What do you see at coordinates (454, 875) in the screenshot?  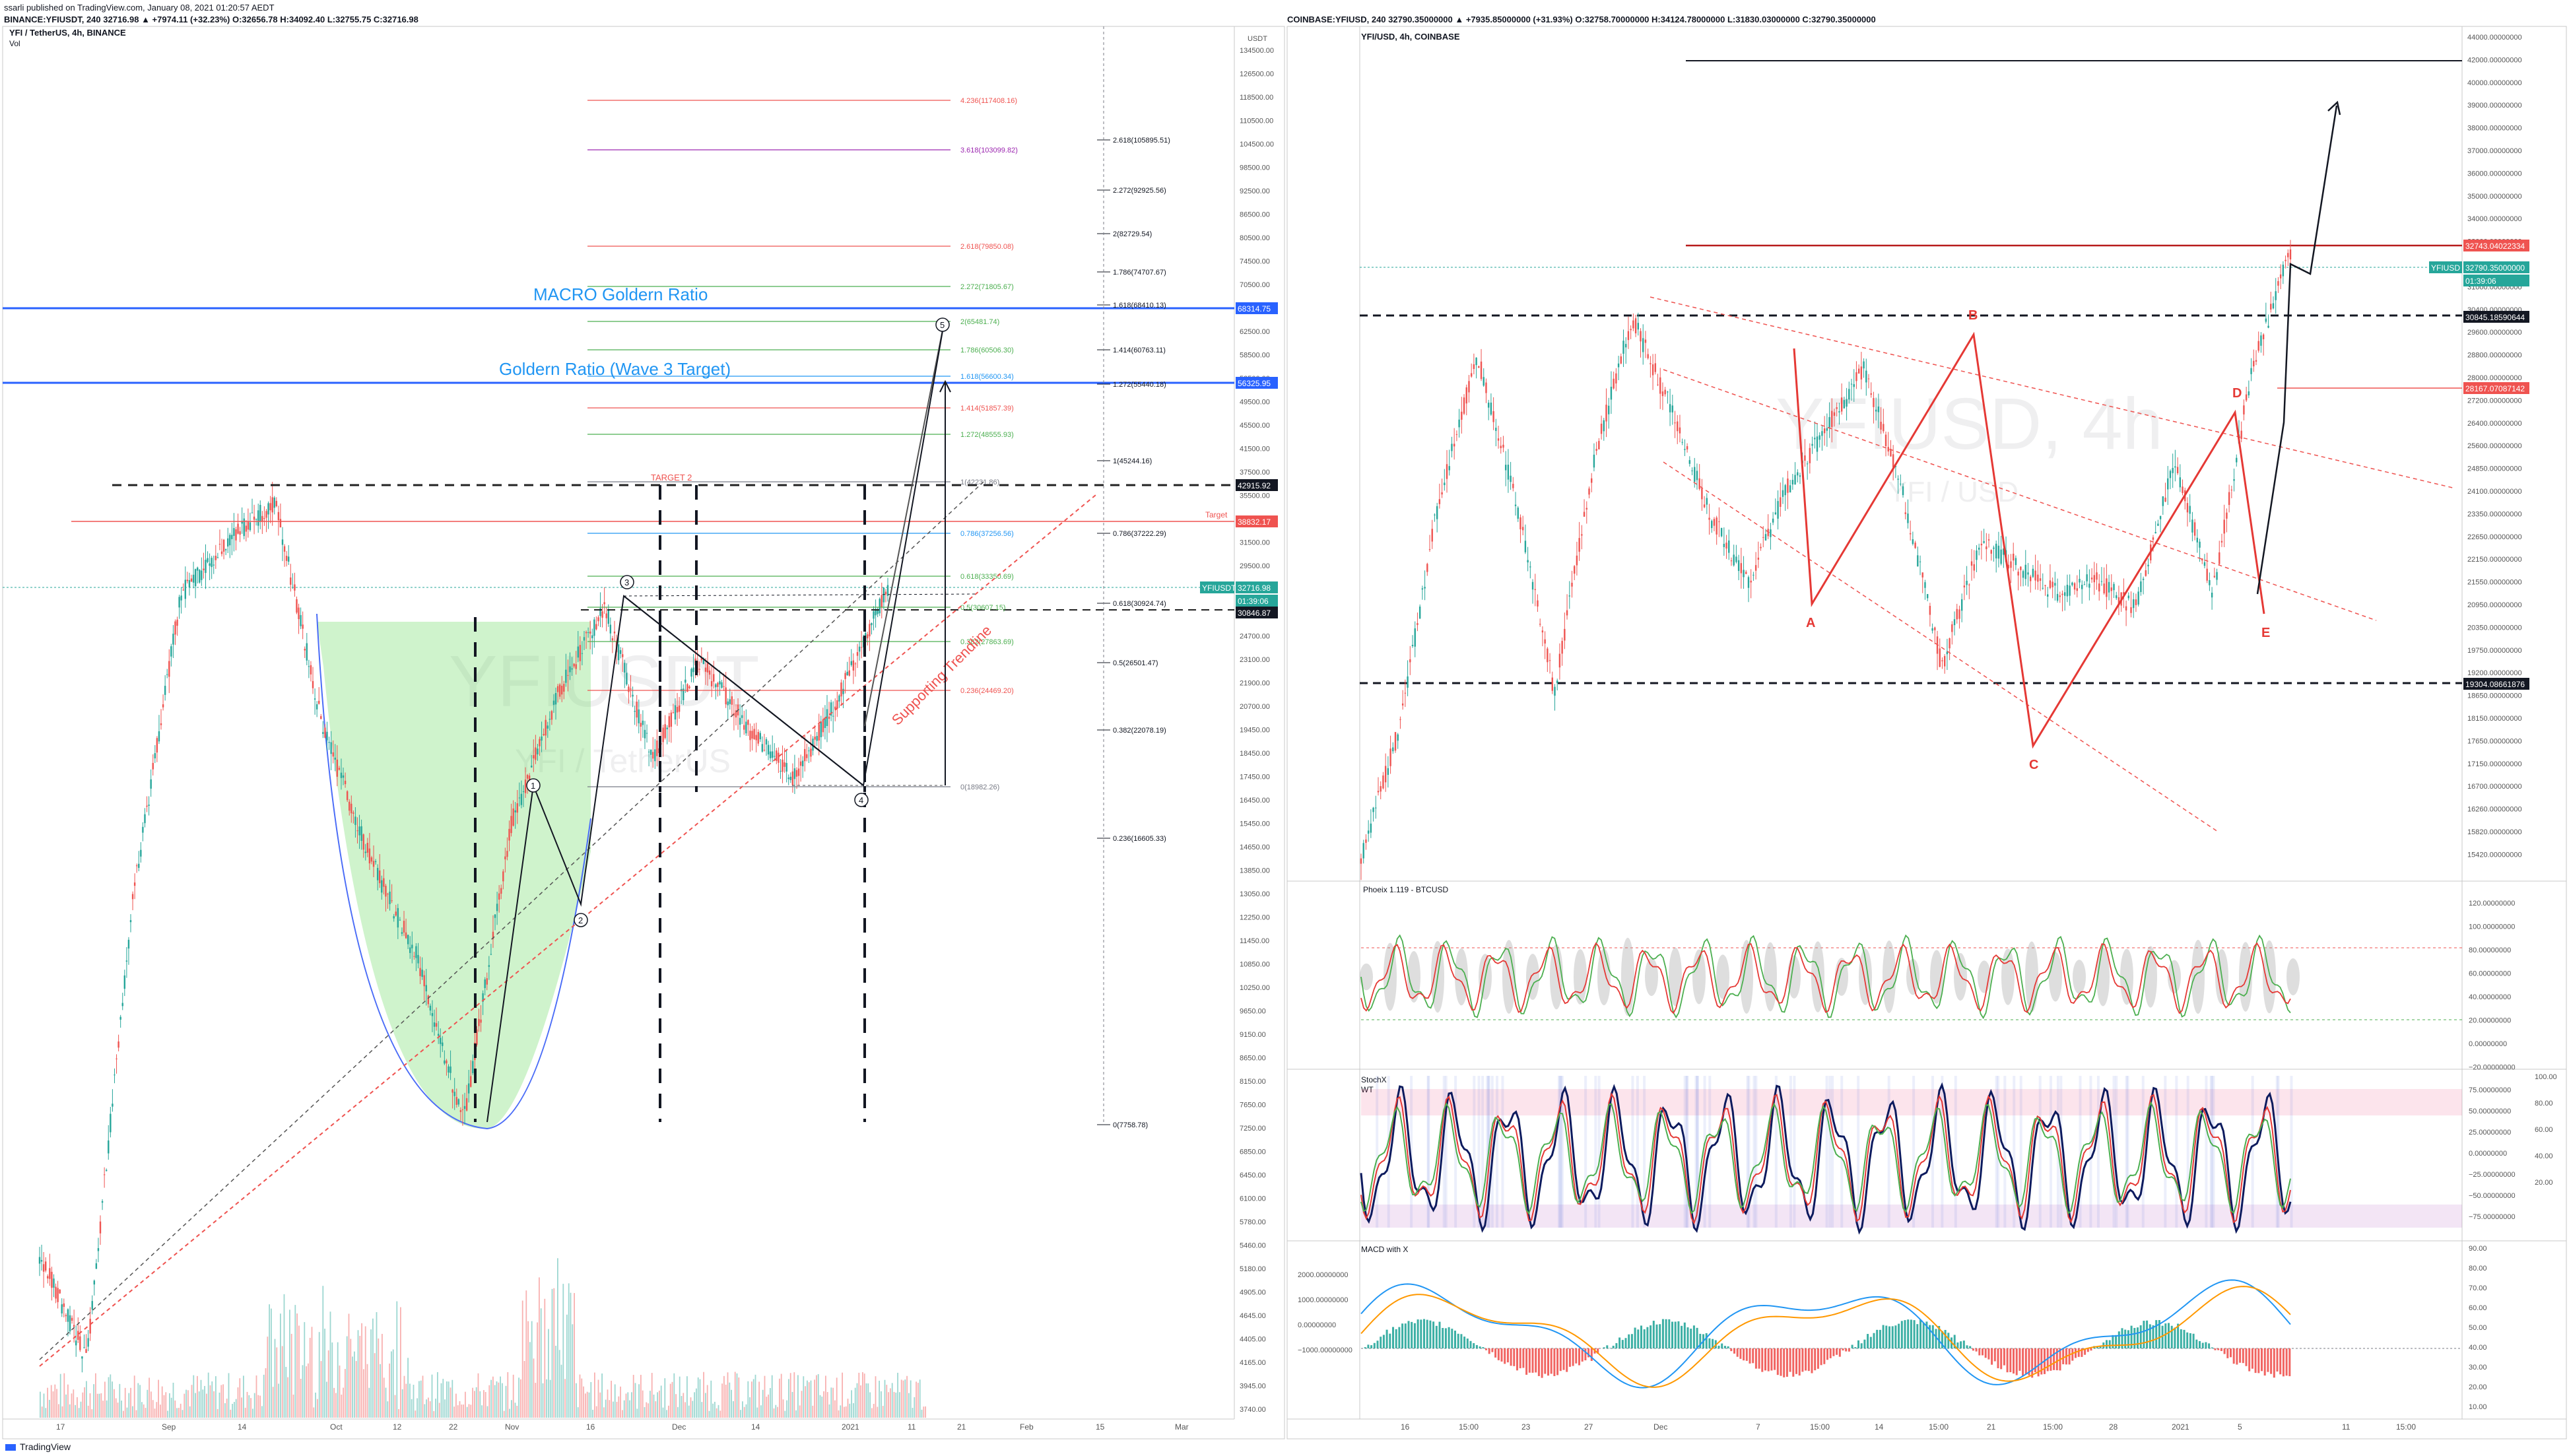 I see `cup-fill-region` at bounding box center [454, 875].